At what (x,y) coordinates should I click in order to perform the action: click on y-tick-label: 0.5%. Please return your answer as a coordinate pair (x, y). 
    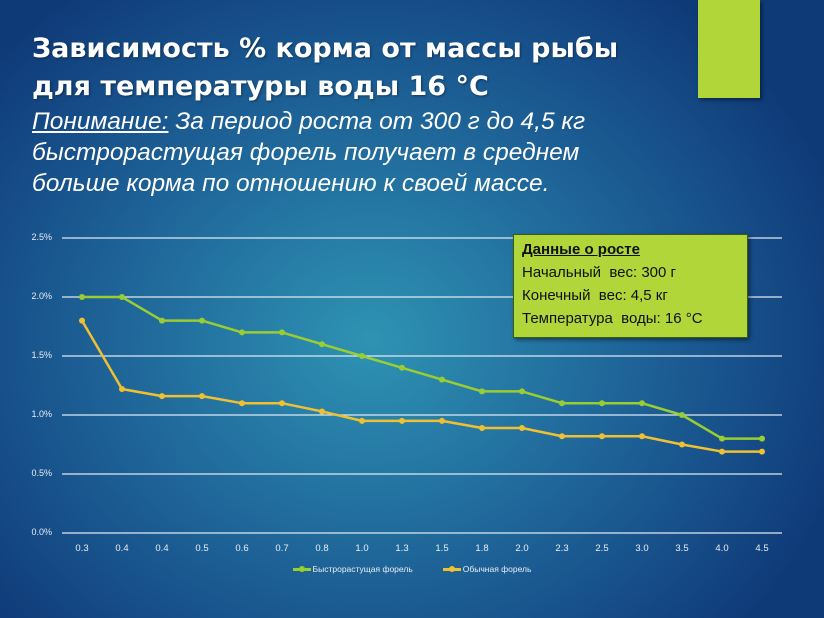
    Looking at the image, I should click on (41, 473).